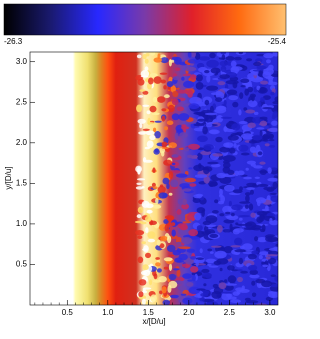  Describe the element at coordinates (13, 41) in the screenshot. I see `colorbar-min-label: -26.3` at that location.